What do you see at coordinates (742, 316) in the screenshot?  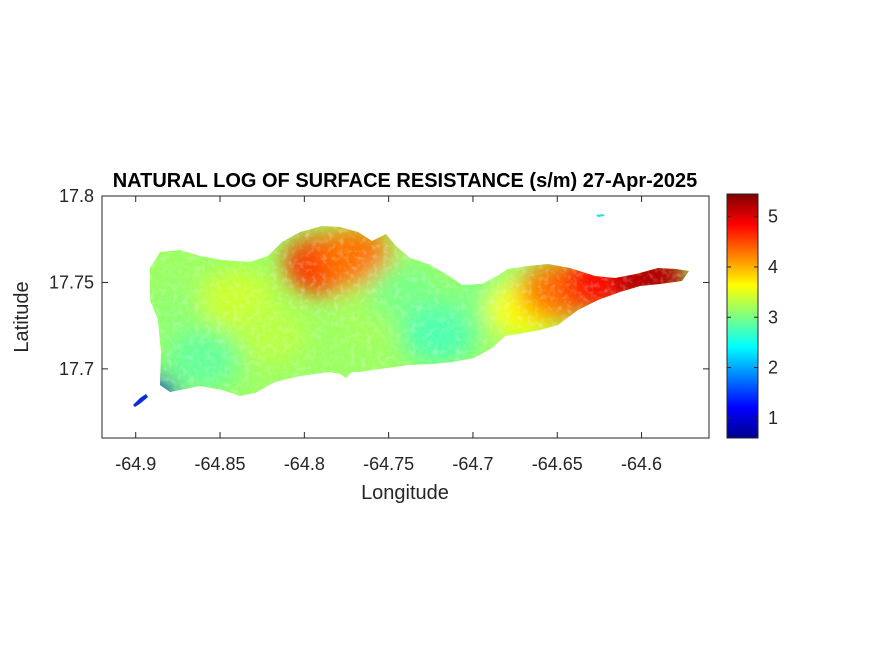 I see `colorbar` at bounding box center [742, 316].